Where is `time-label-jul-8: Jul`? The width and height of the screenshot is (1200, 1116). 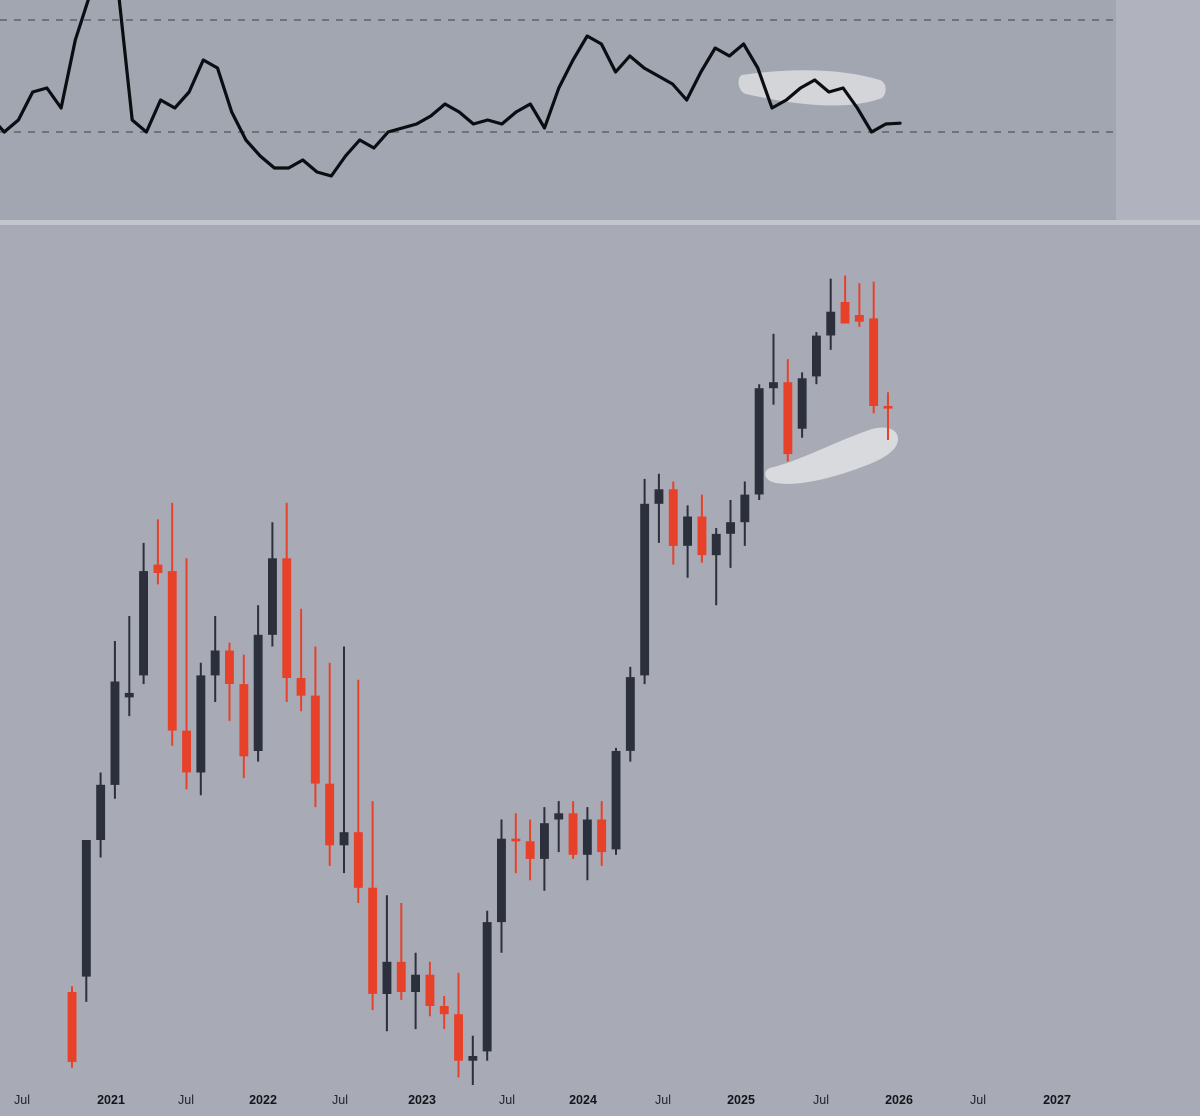 time-label-jul-8: Jul is located at coordinates (663, 1100).